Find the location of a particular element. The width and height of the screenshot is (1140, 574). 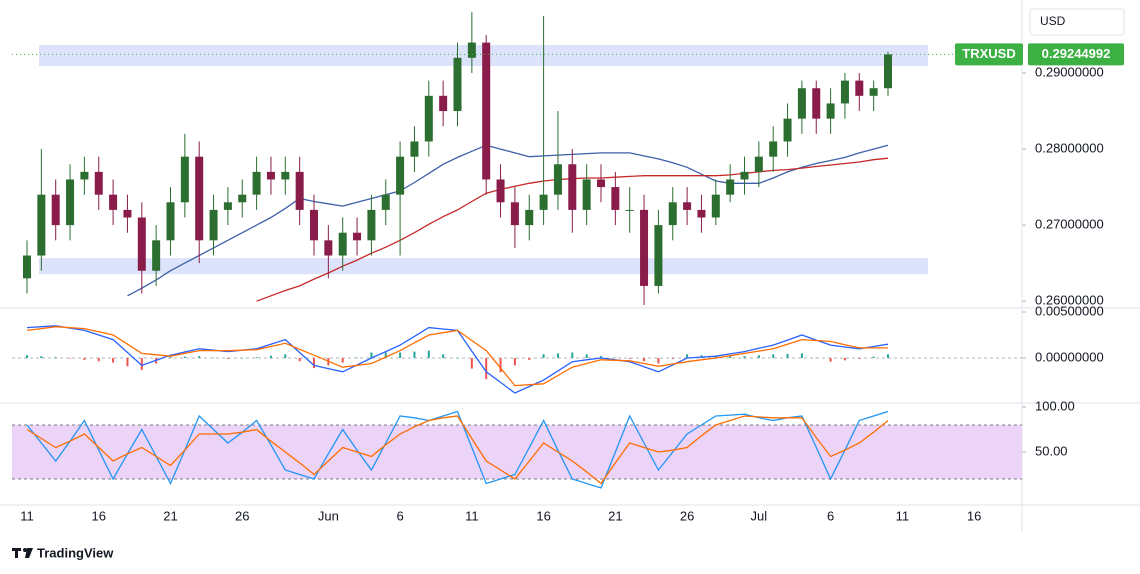

d-line is located at coordinates (457, 450).